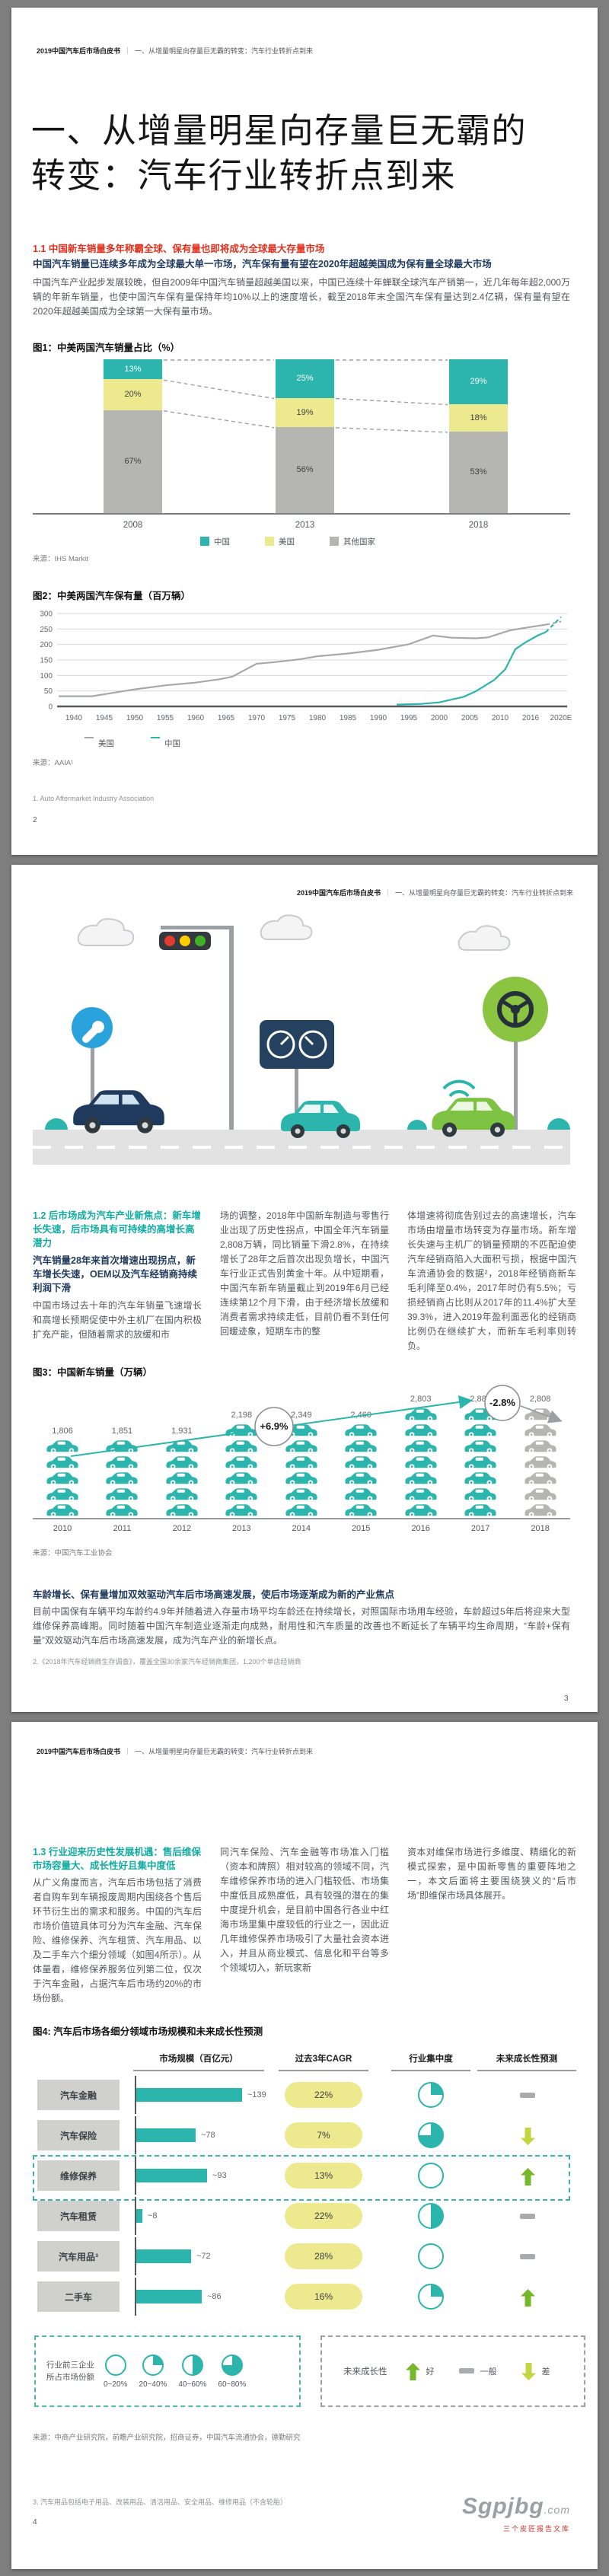 The image size is (609, 2576). Describe the element at coordinates (135, 2135) in the screenshot. I see `fig4-bar-axis` at that location.